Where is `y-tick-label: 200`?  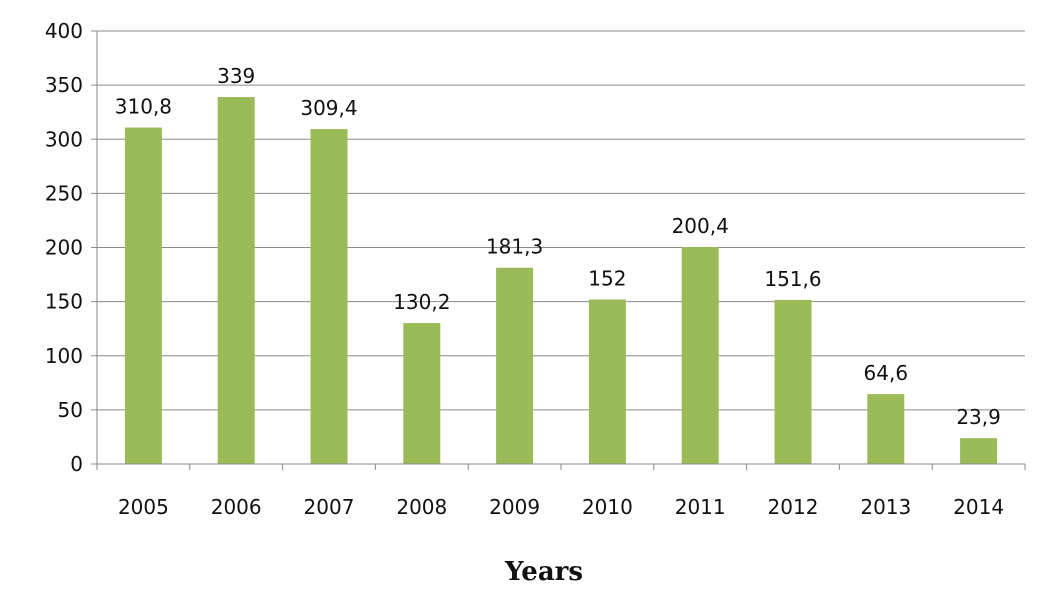 y-tick-label: 200 is located at coordinates (64, 248).